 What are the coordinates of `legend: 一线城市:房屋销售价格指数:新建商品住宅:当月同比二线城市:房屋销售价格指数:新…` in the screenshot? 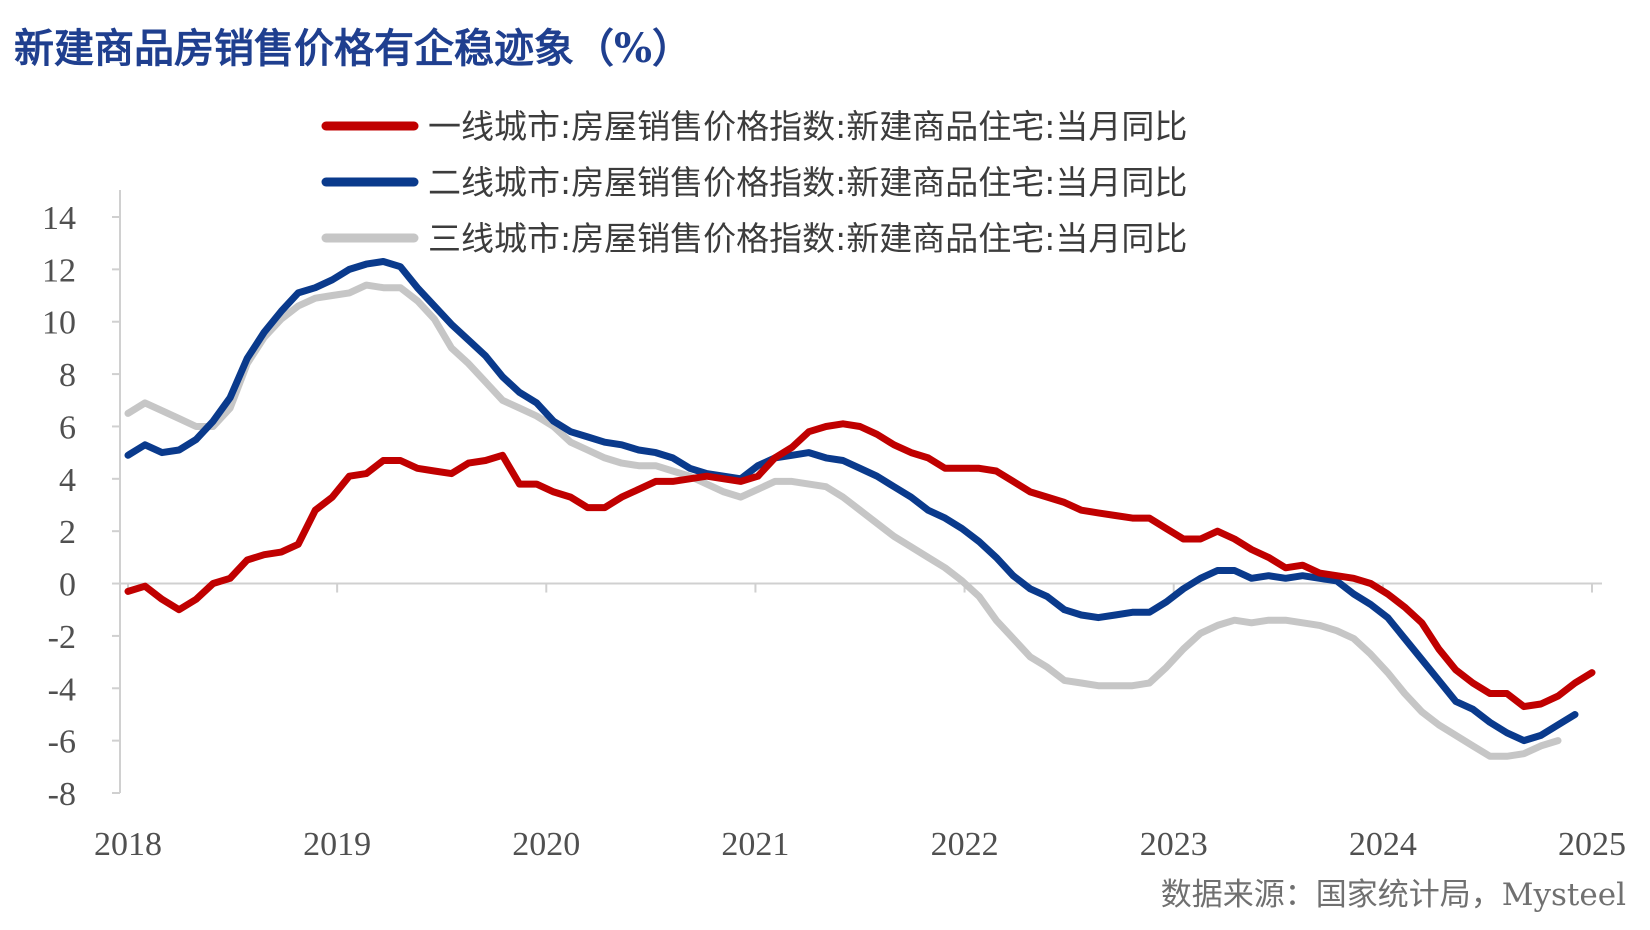 It's located at (754, 182).